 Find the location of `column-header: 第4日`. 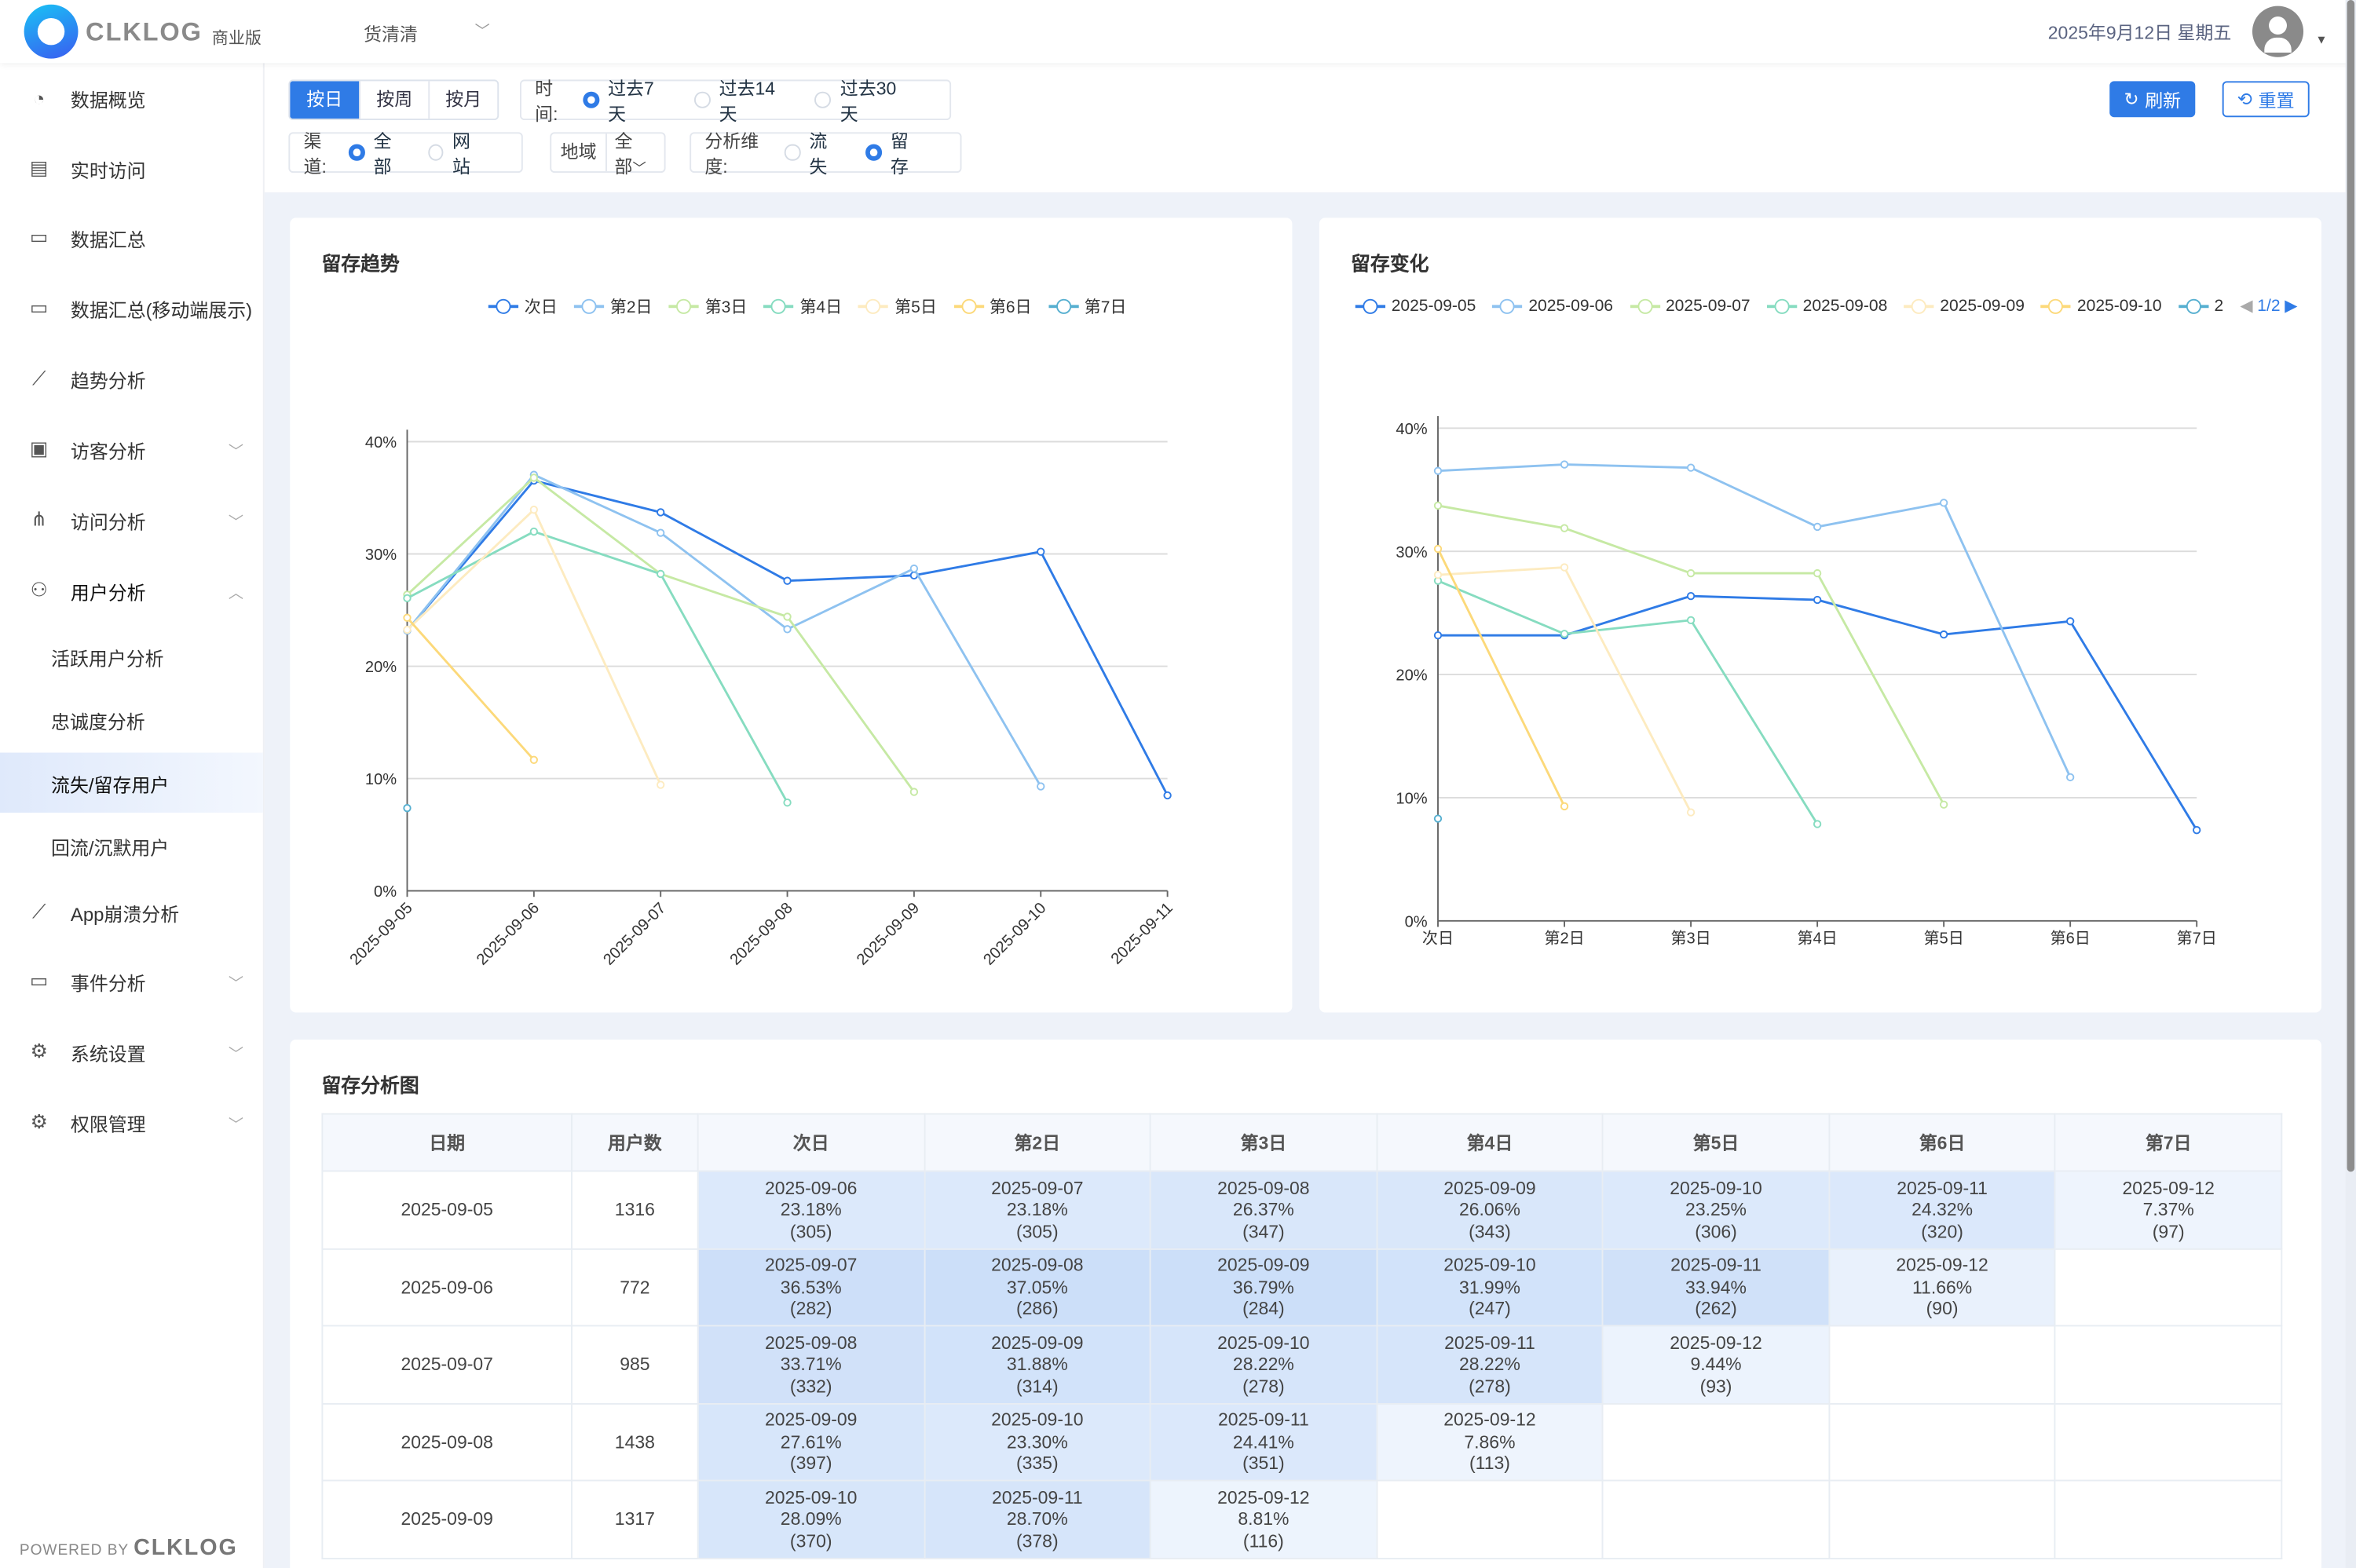

column-header: 第4日 is located at coordinates (1489, 1142).